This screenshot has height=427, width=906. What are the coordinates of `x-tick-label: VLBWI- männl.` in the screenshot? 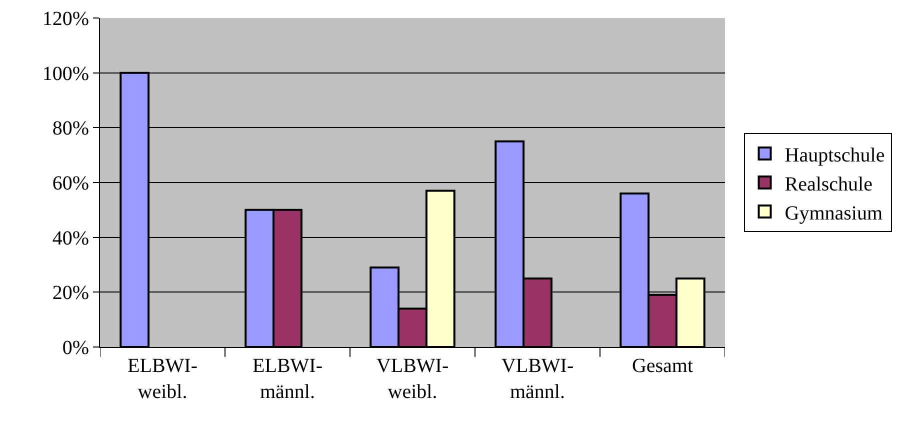 It's located at (537, 379).